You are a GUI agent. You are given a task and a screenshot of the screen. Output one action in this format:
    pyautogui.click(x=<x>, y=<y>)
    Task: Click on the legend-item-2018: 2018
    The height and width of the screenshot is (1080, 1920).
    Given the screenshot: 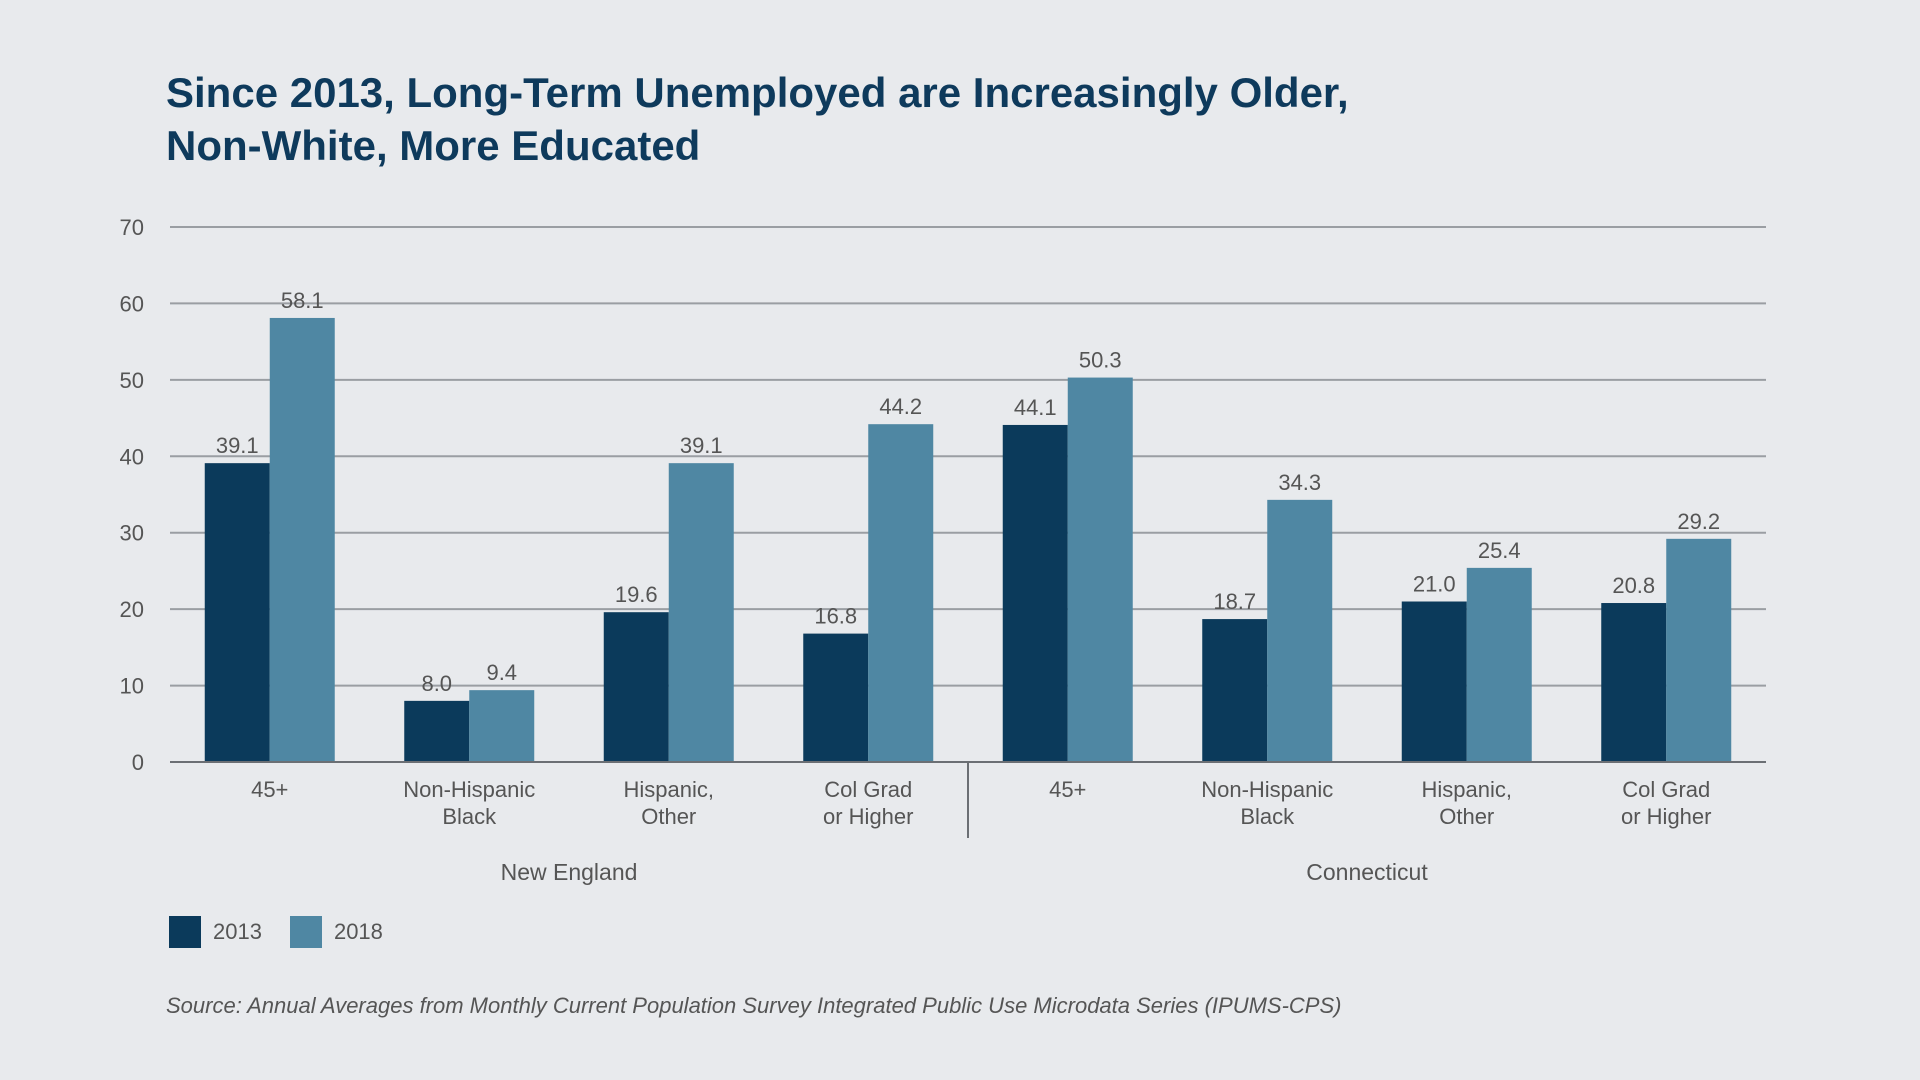 What is the action you would take?
    pyautogui.click(x=336, y=932)
    